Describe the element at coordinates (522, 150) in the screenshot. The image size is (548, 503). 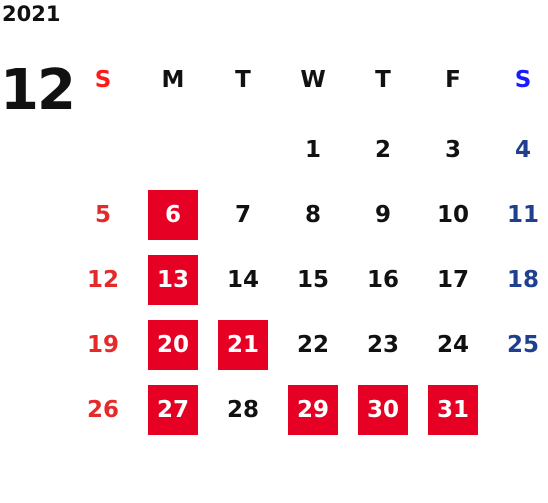
I see `day-cell: 4` at that location.